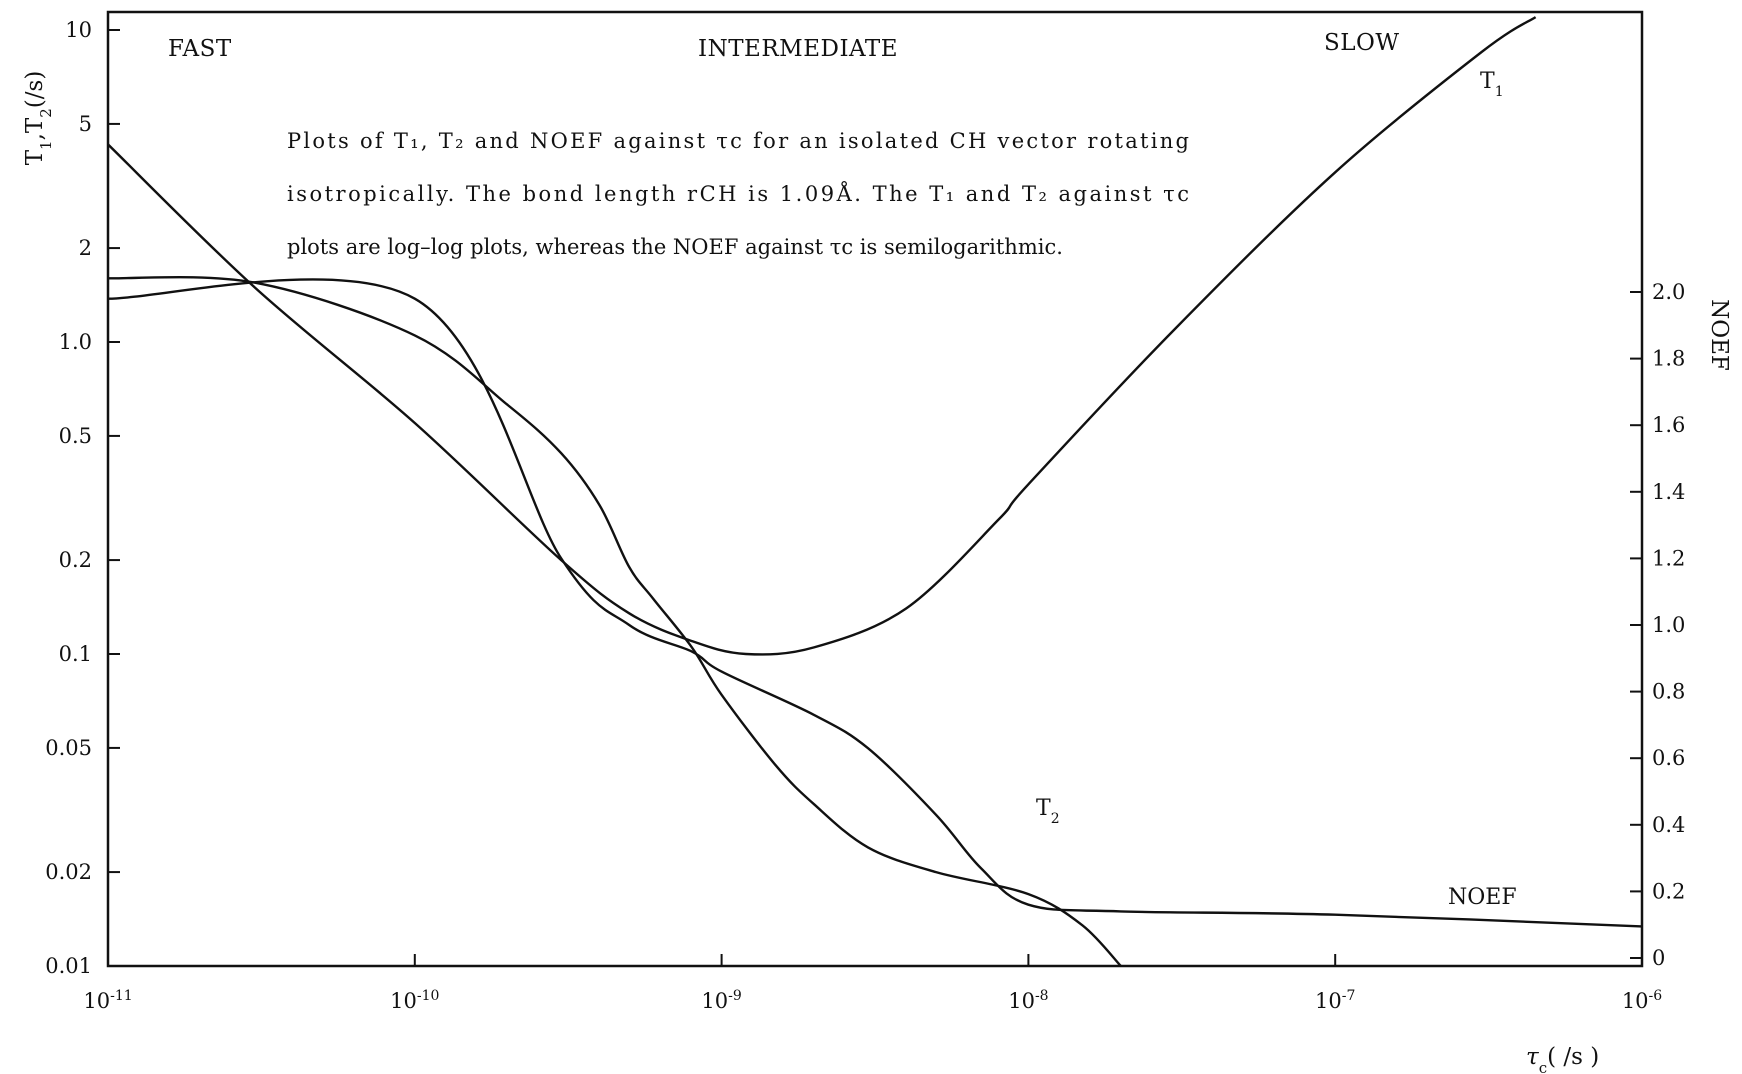  What do you see at coordinates (798, 49) in the screenshot?
I see `region-label-intermediate: INTERMEDIATE` at bounding box center [798, 49].